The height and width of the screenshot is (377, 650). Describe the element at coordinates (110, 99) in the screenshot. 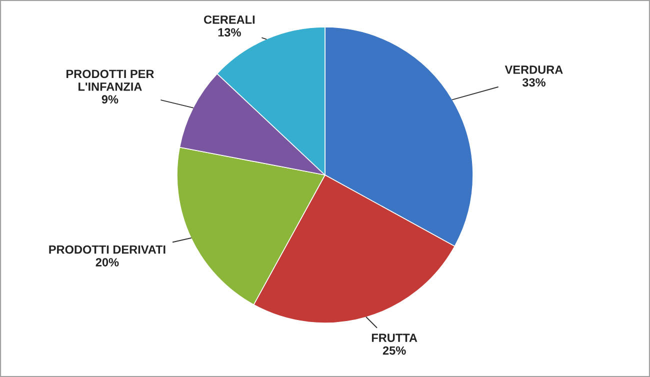

I see `data-label: 9%` at that location.